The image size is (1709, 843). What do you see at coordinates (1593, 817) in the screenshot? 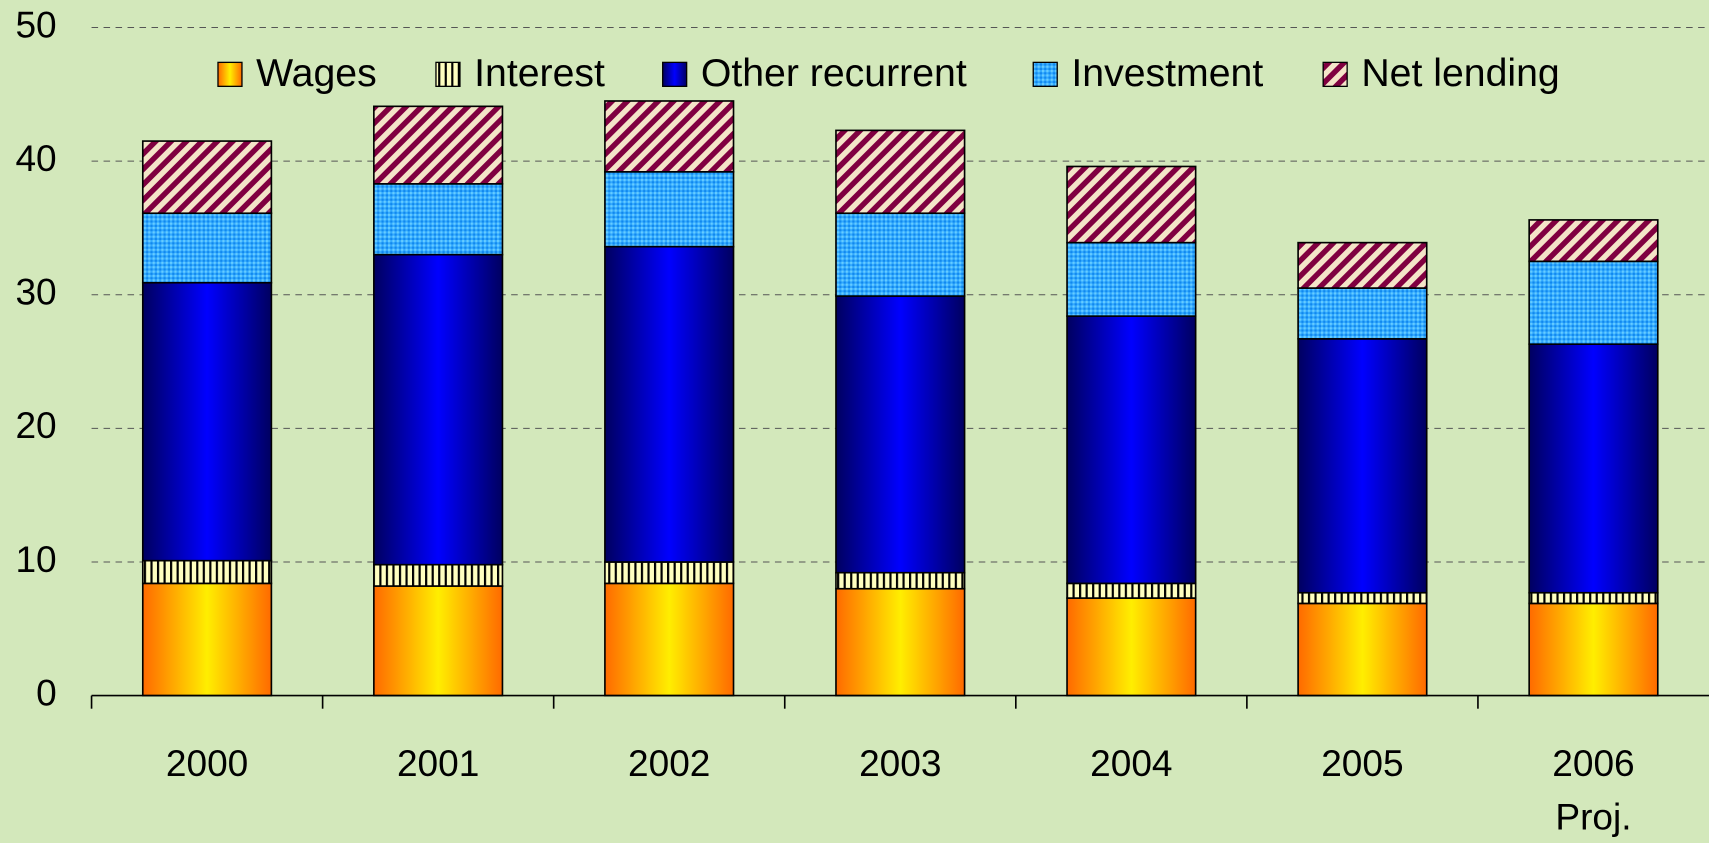
I see `annotation: Proj.` at bounding box center [1593, 817].